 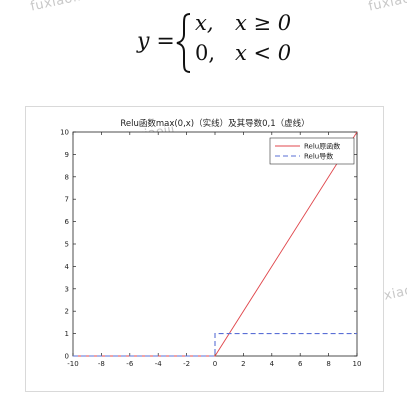 I want to click on y-tick-label: 2, so click(x=67, y=312).